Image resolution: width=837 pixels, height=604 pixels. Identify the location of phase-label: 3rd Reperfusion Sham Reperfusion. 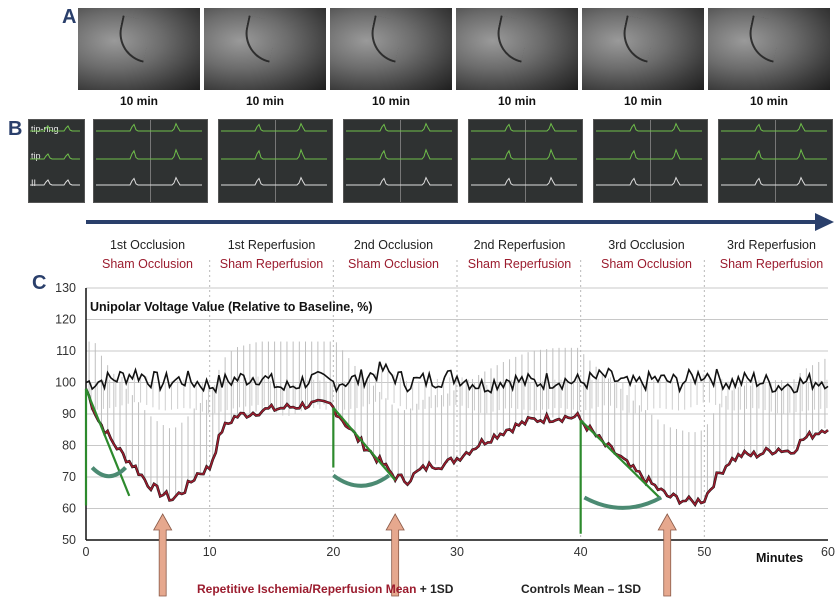
(771, 255).